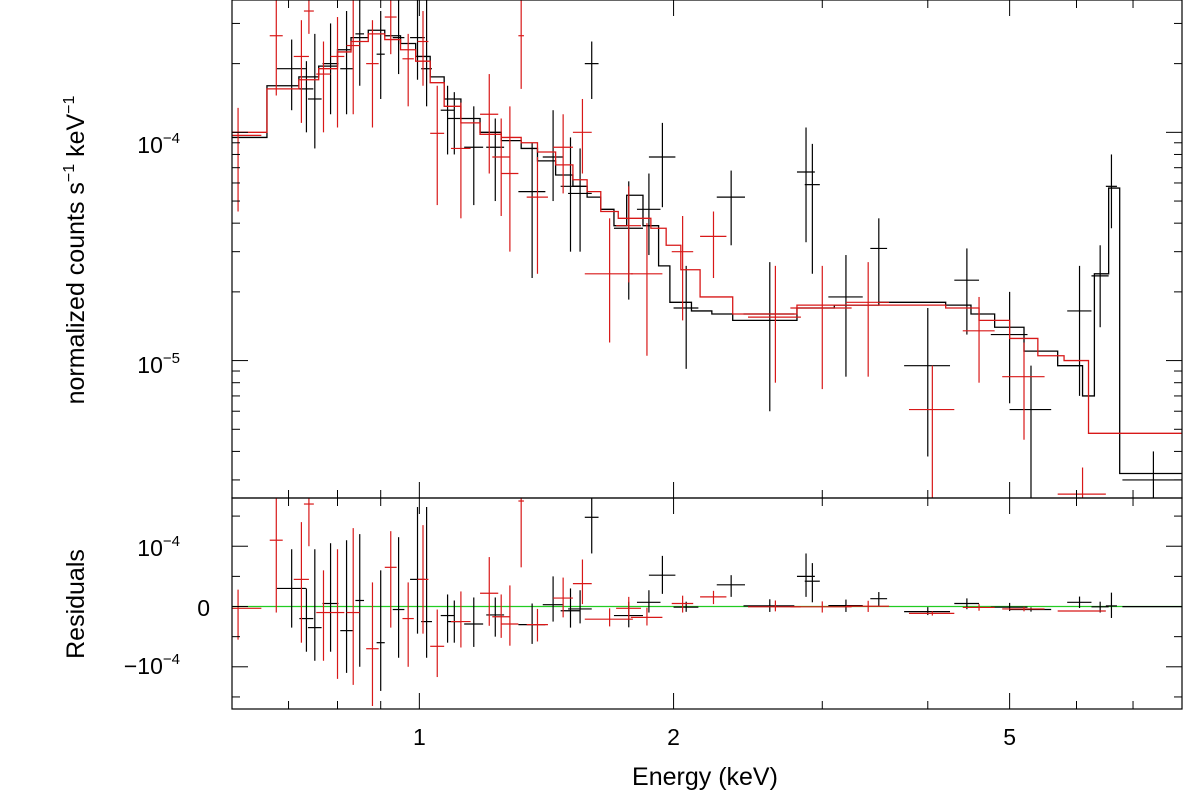  I want to click on svg-text: normalized counts s−1 keV−1, so click(75, 249).